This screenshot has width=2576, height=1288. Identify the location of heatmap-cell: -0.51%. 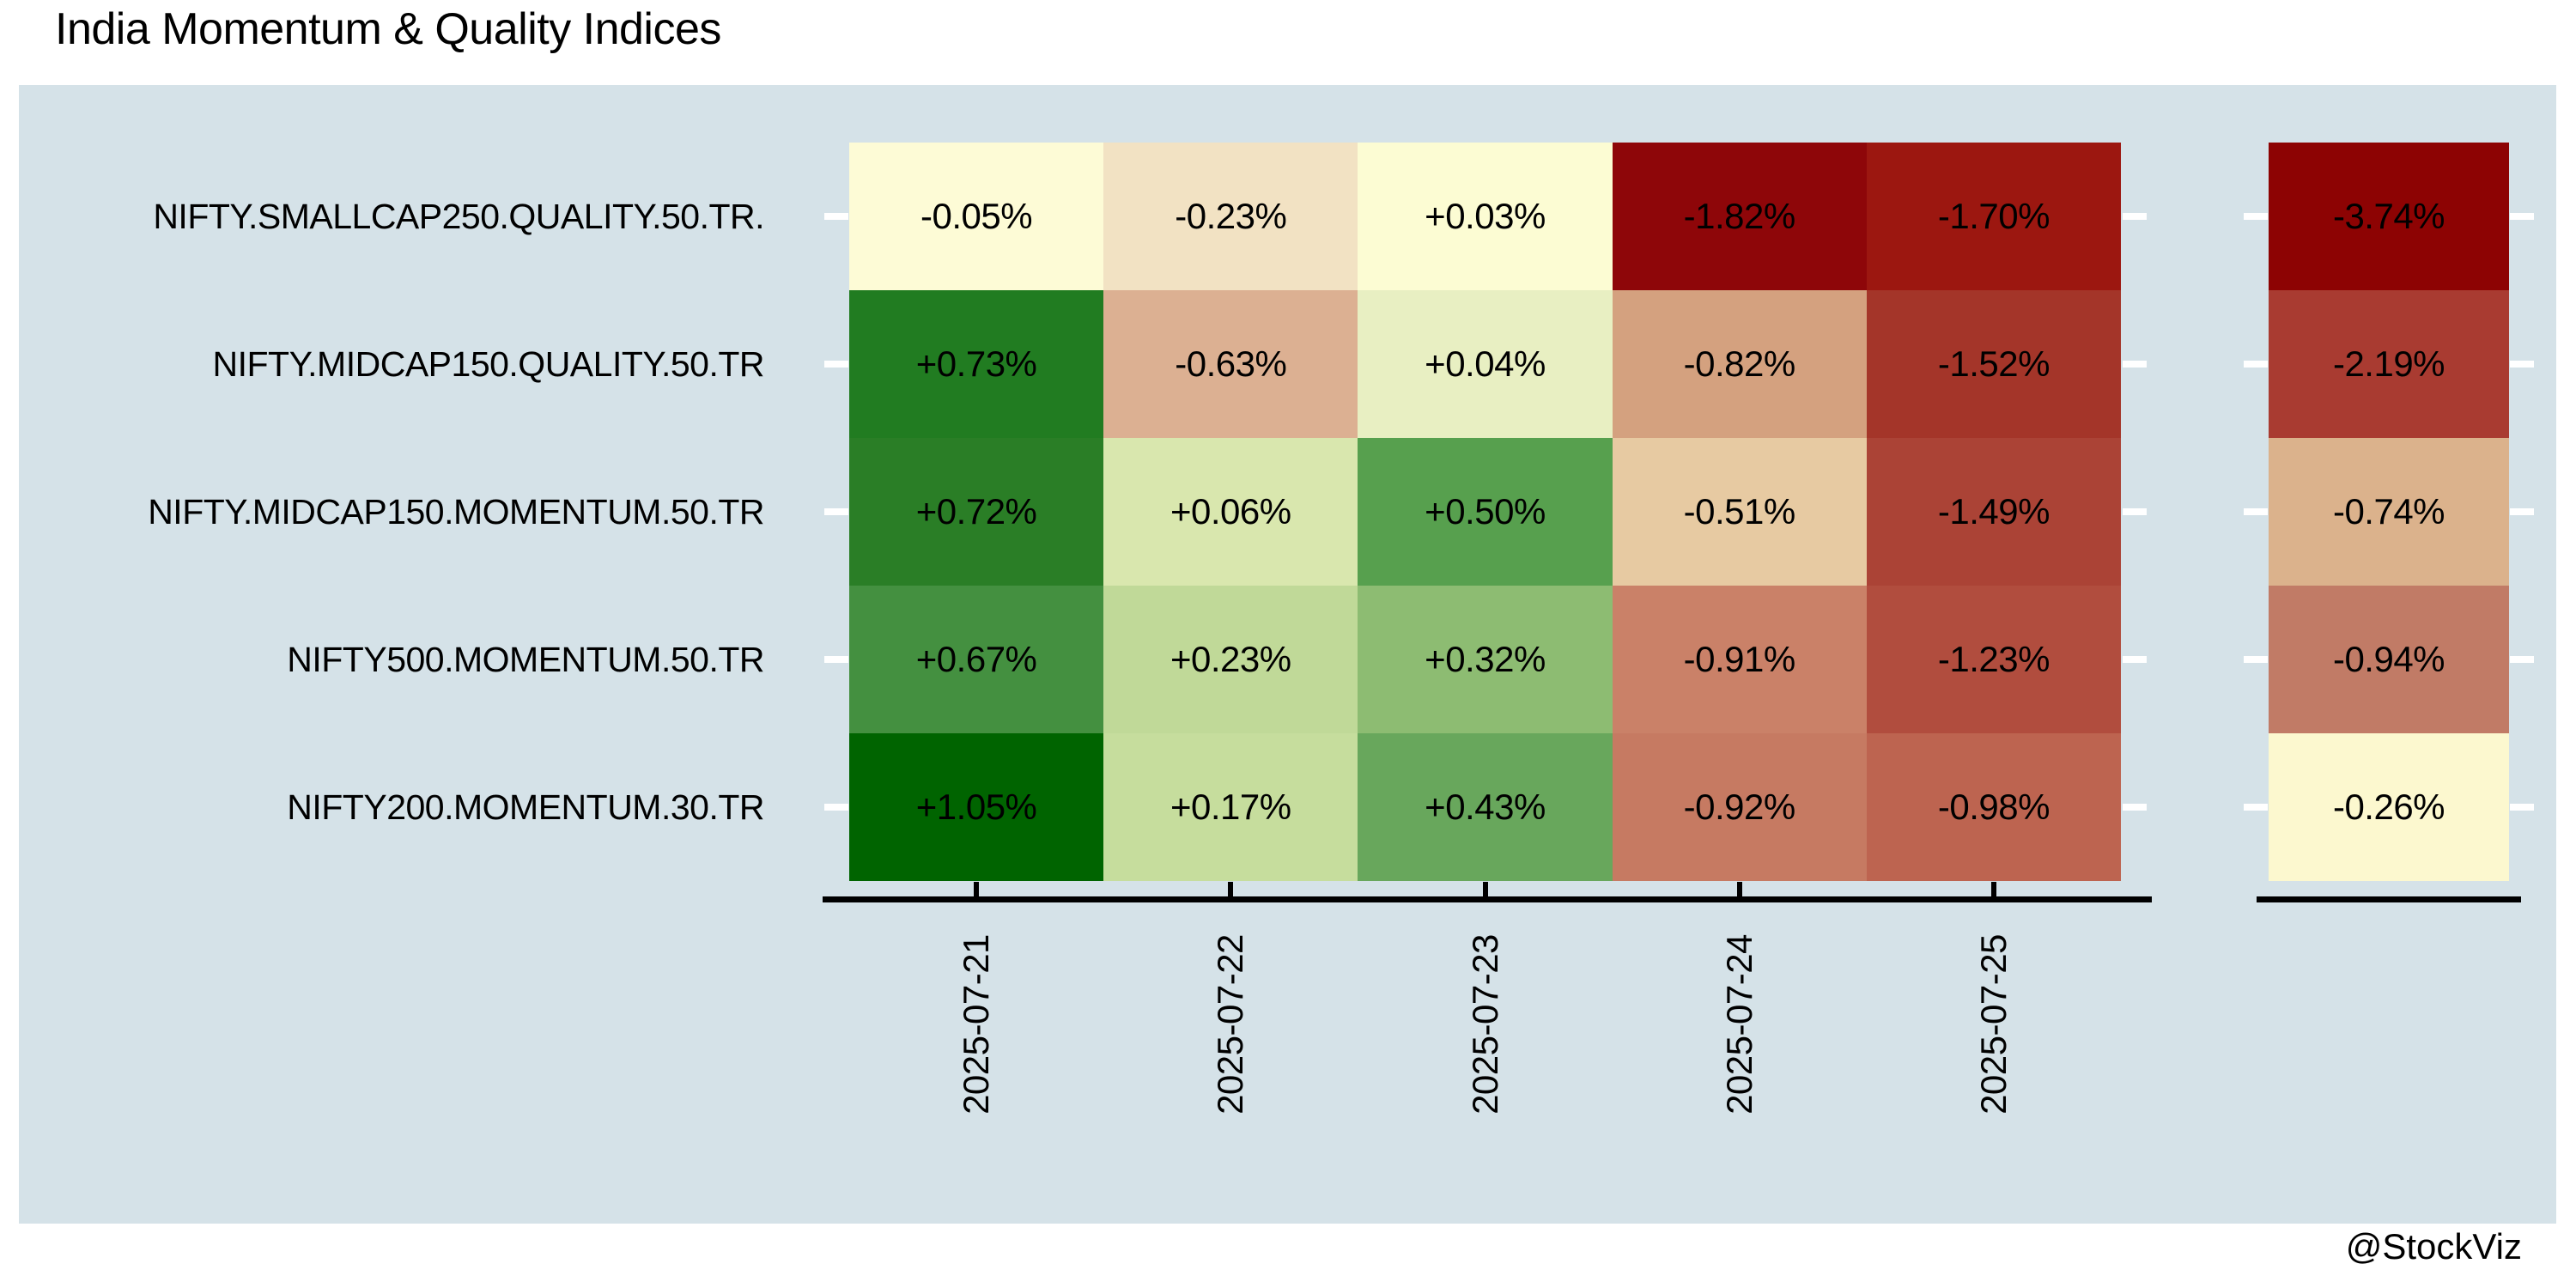
(1740, 512).